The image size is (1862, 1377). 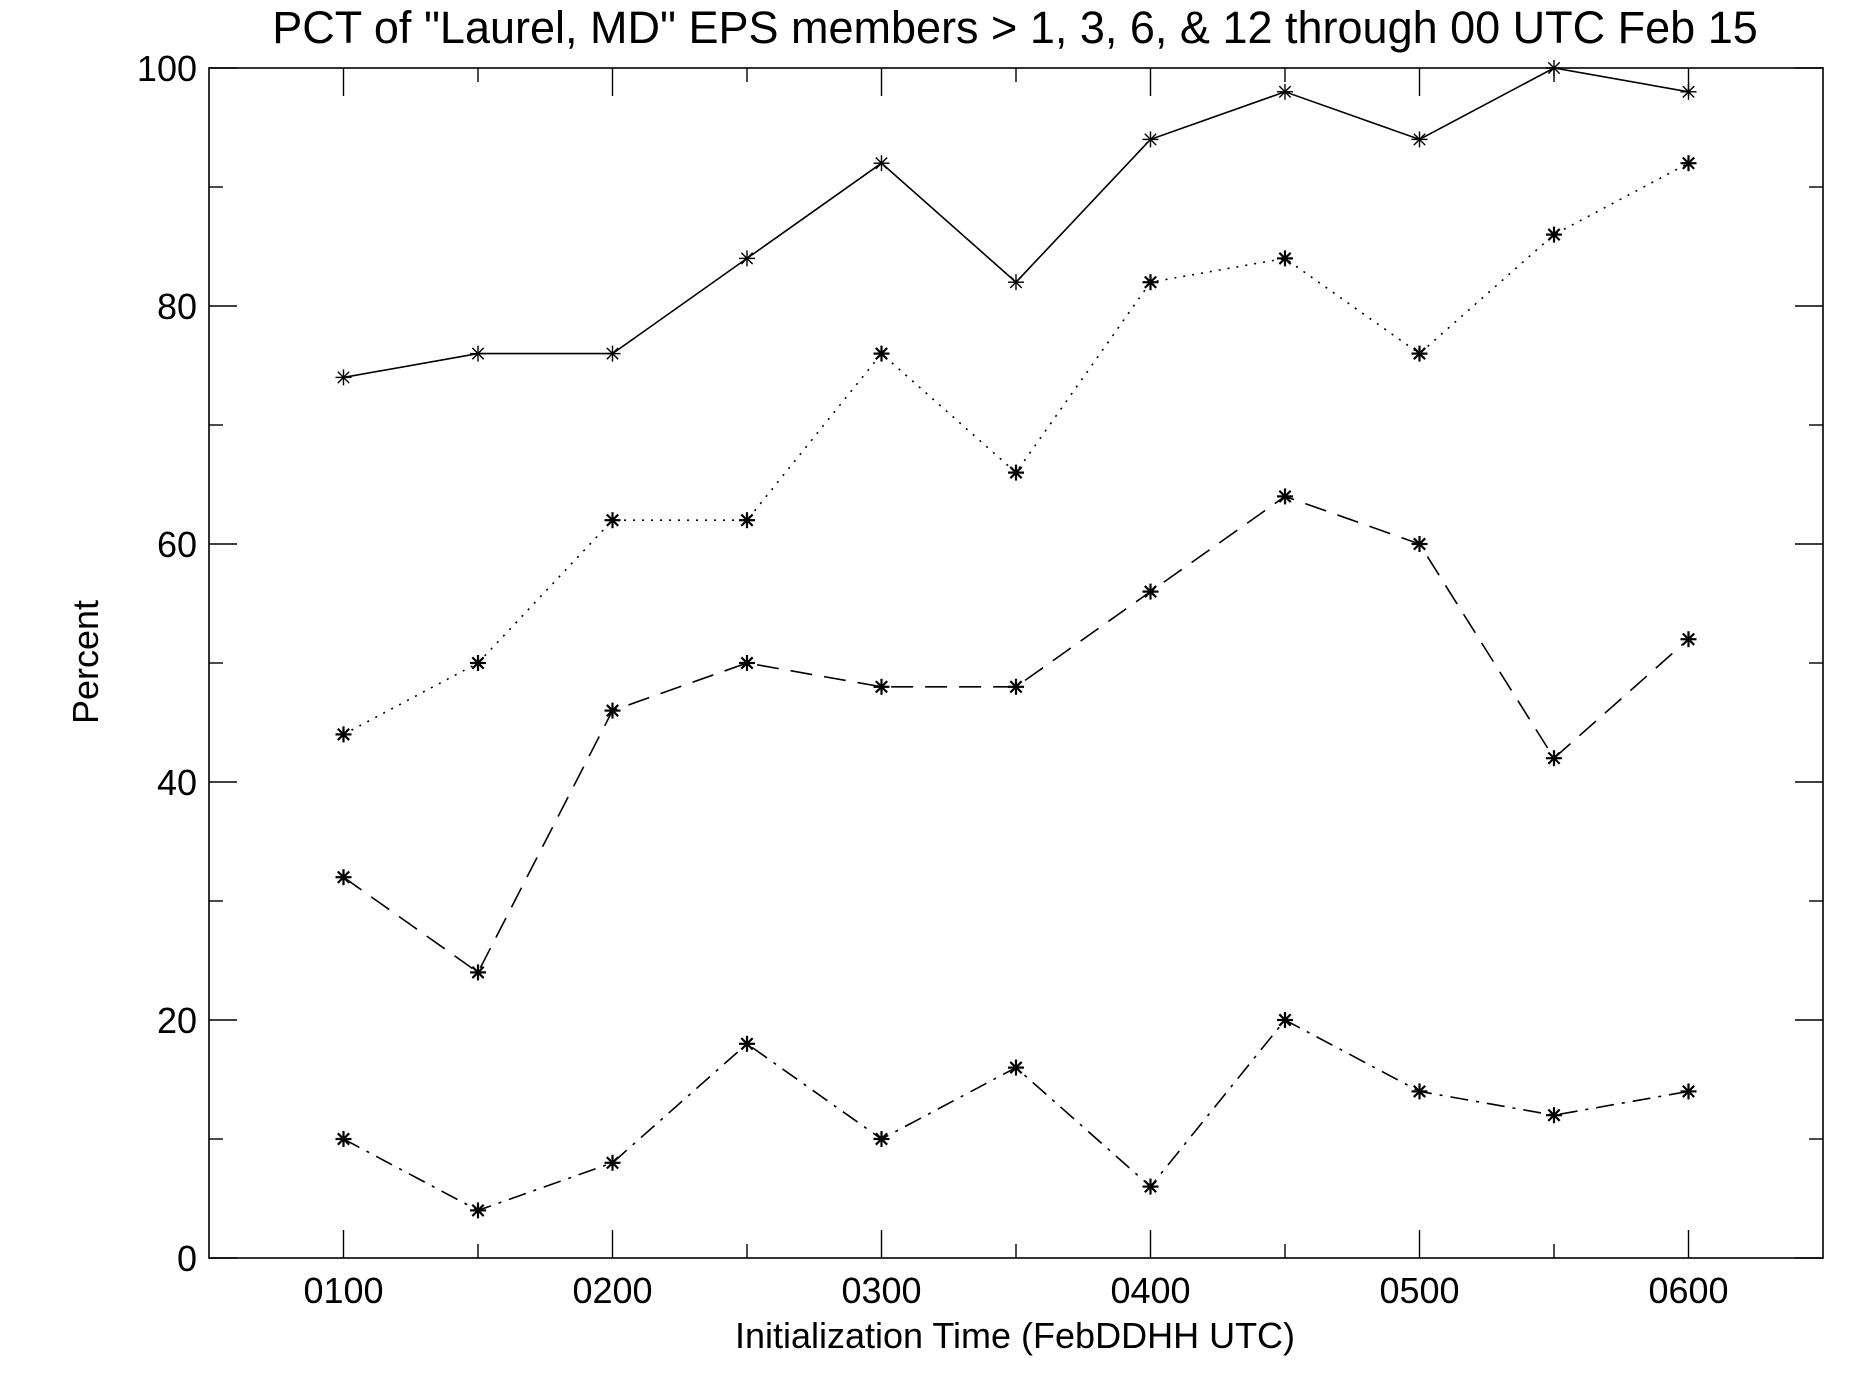 What do you see at coordinates (177, 782) in the screenshot?
I see `y-tick-label: 40` at bounding box center [177, 782].